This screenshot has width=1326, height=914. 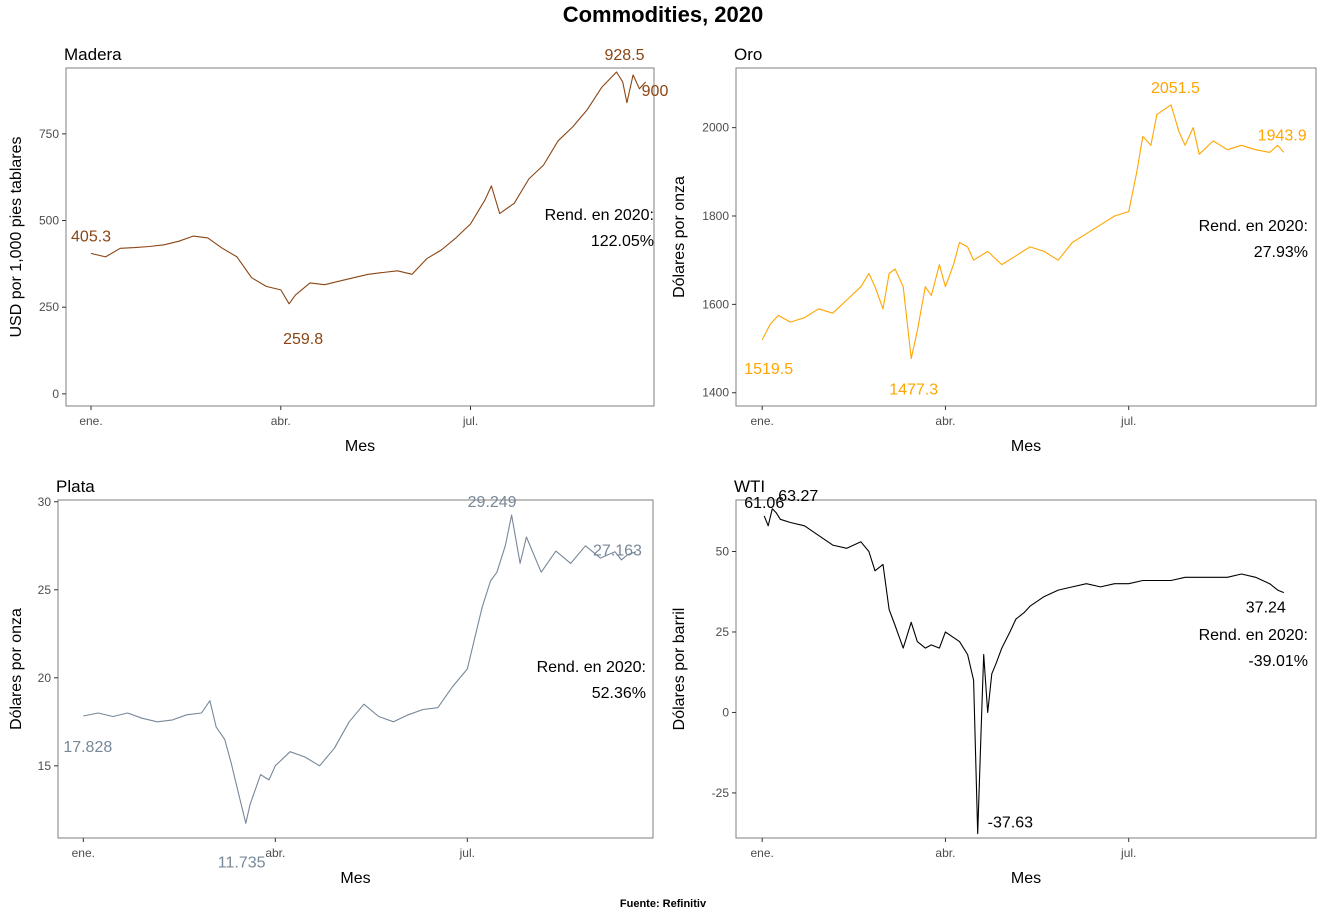 What do you see at coordinates (1026, 878) in the screenshot?
I see `wti-x-axis-title: Mes` at bounding box center [1026, 878].